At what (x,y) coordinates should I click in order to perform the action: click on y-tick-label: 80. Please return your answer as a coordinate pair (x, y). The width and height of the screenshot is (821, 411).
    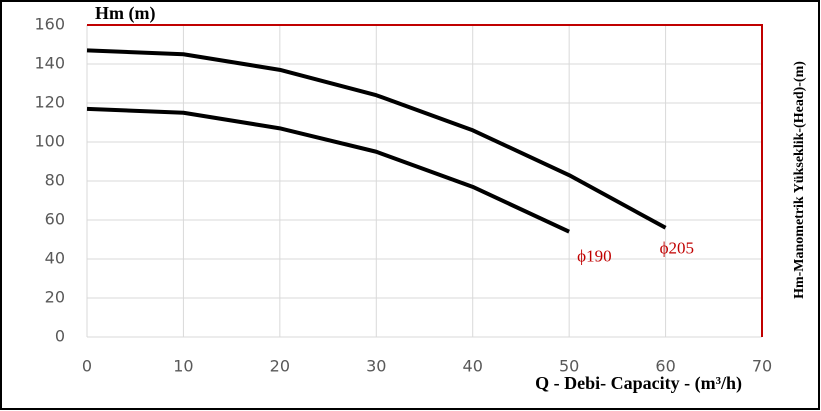
    Looking at the image, I should click on (55, 180).